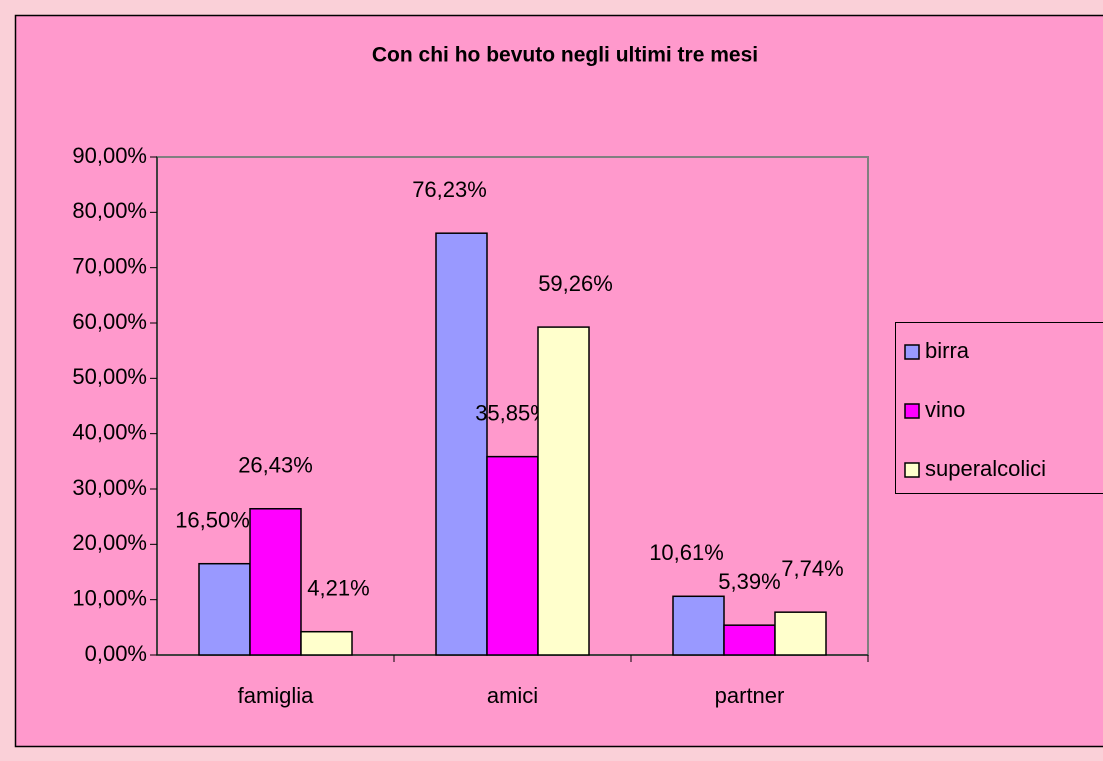 This screenshot has height=761, width=1103. What do you see at coordinates (985, 468) in the screenshot?
I see `legend-label: superalcolici` at bounding box center [985, 468].